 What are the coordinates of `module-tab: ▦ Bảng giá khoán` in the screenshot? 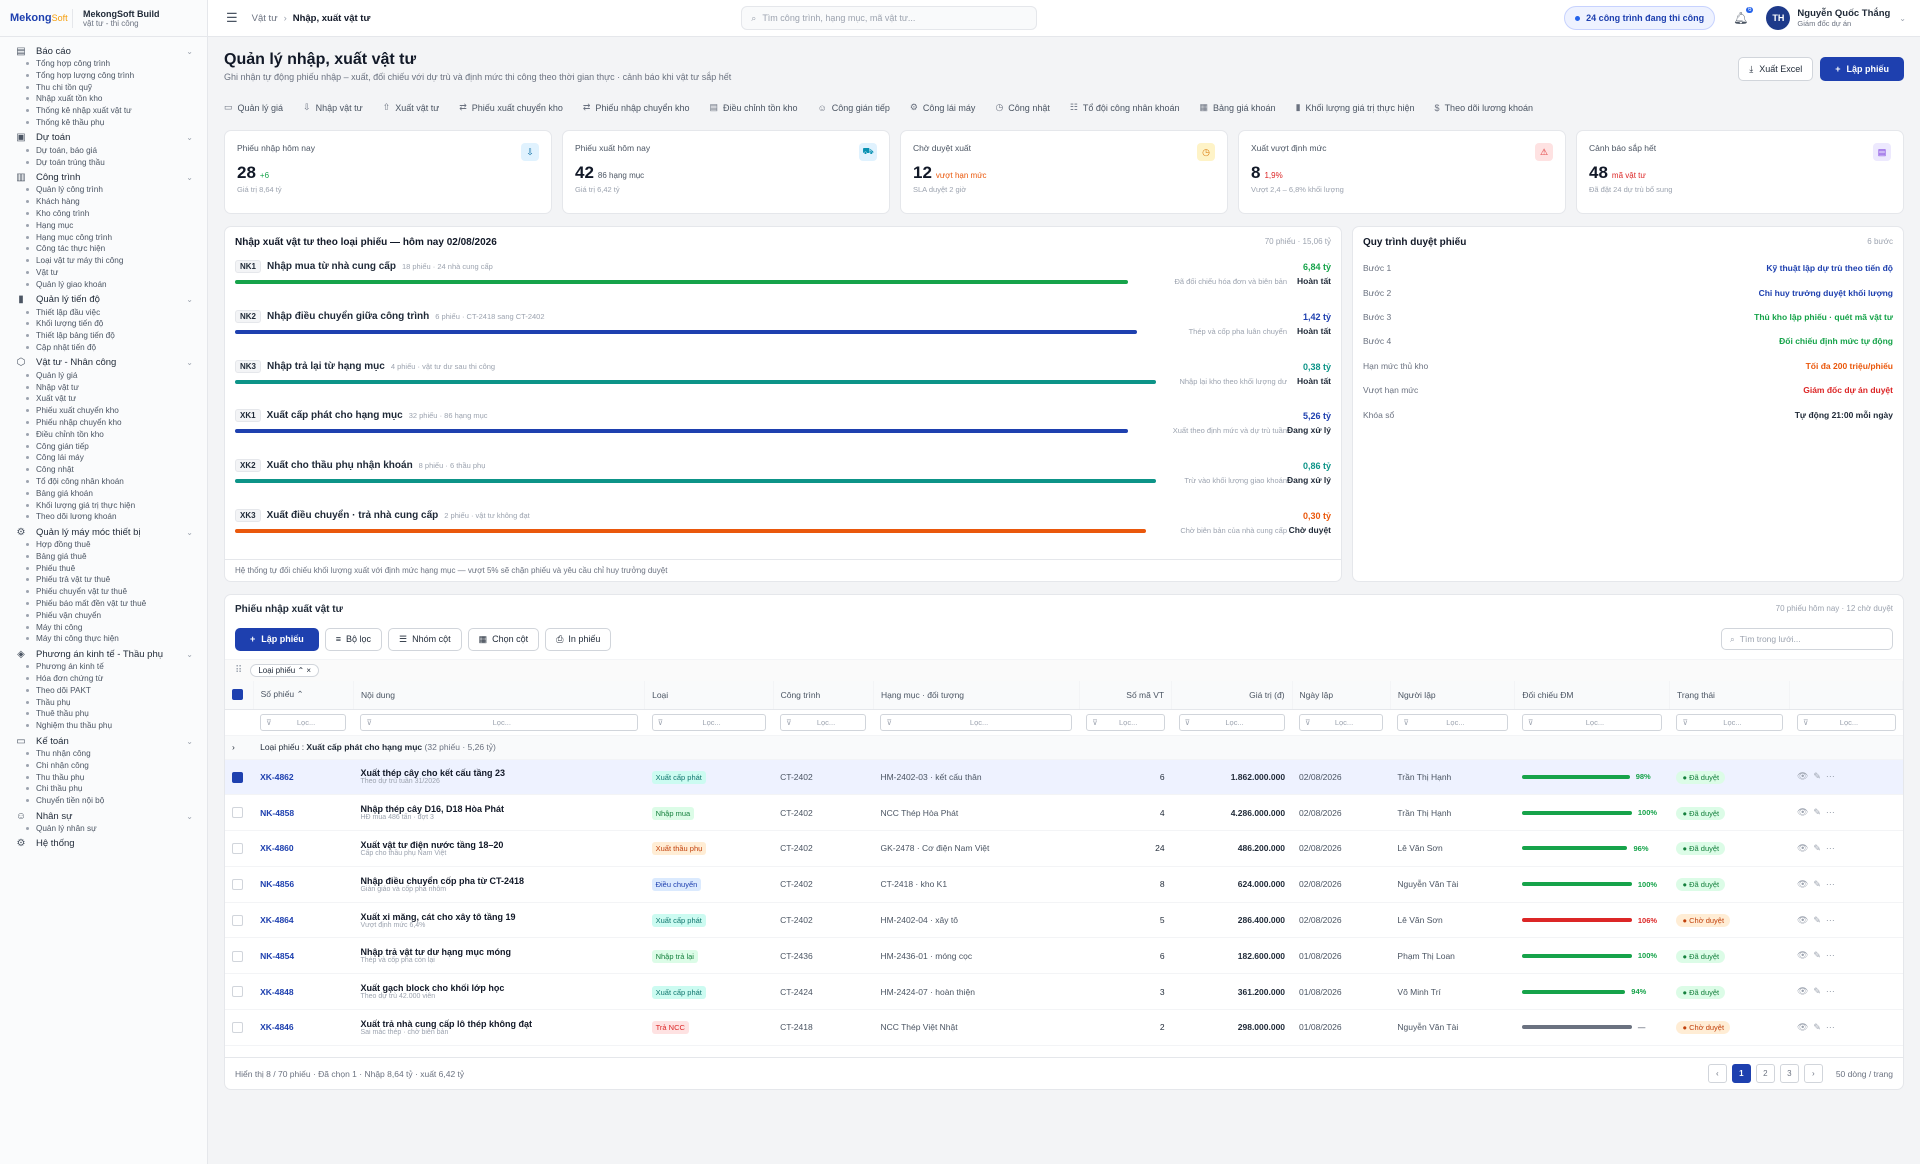 It's located at (1237, 107).